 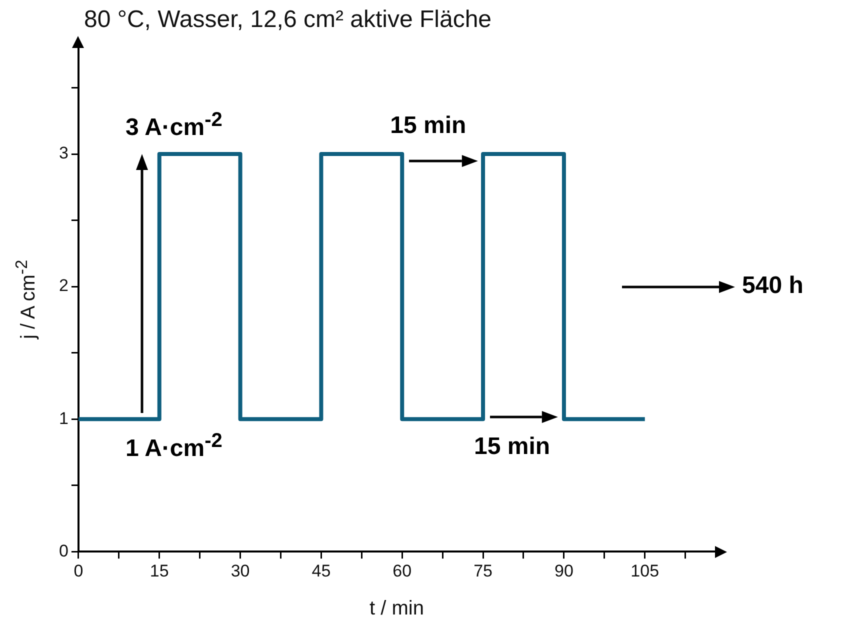 What do you see at coordinates (63, 550) in the screenshot?
I see `y-tick-label: 0` at bounding box center [63, 550].